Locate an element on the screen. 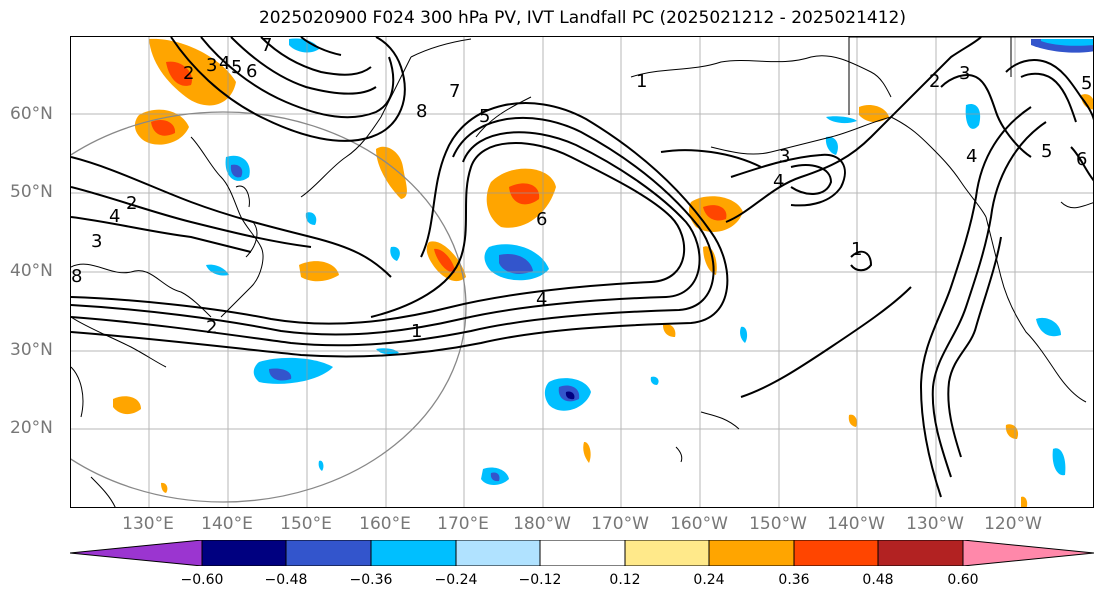  colorbar-tick: 0.60 is located at coordinates (963, 580).